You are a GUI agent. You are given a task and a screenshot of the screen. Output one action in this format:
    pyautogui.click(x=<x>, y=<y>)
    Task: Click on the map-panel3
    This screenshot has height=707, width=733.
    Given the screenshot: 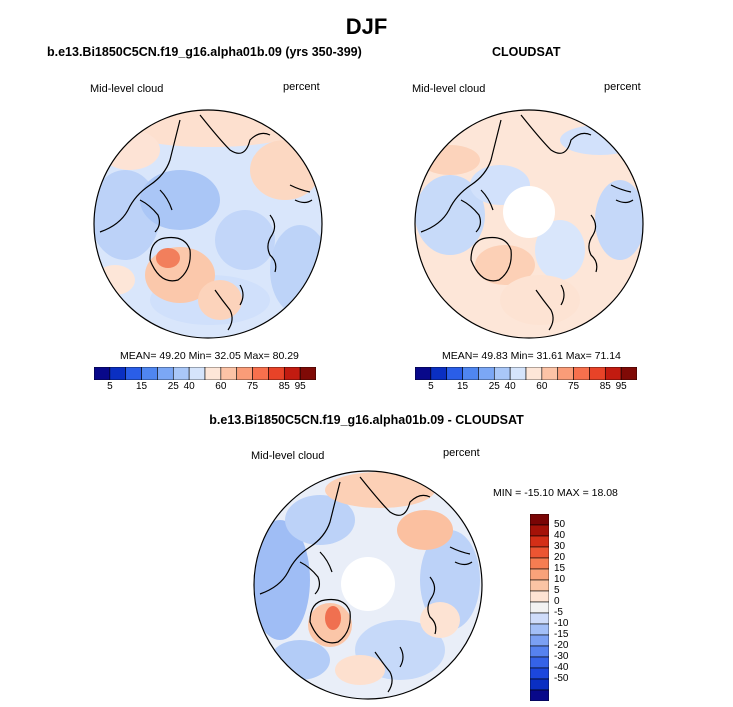 What is the action you would take?
    pyautogui.click(x=368, y=585)
    